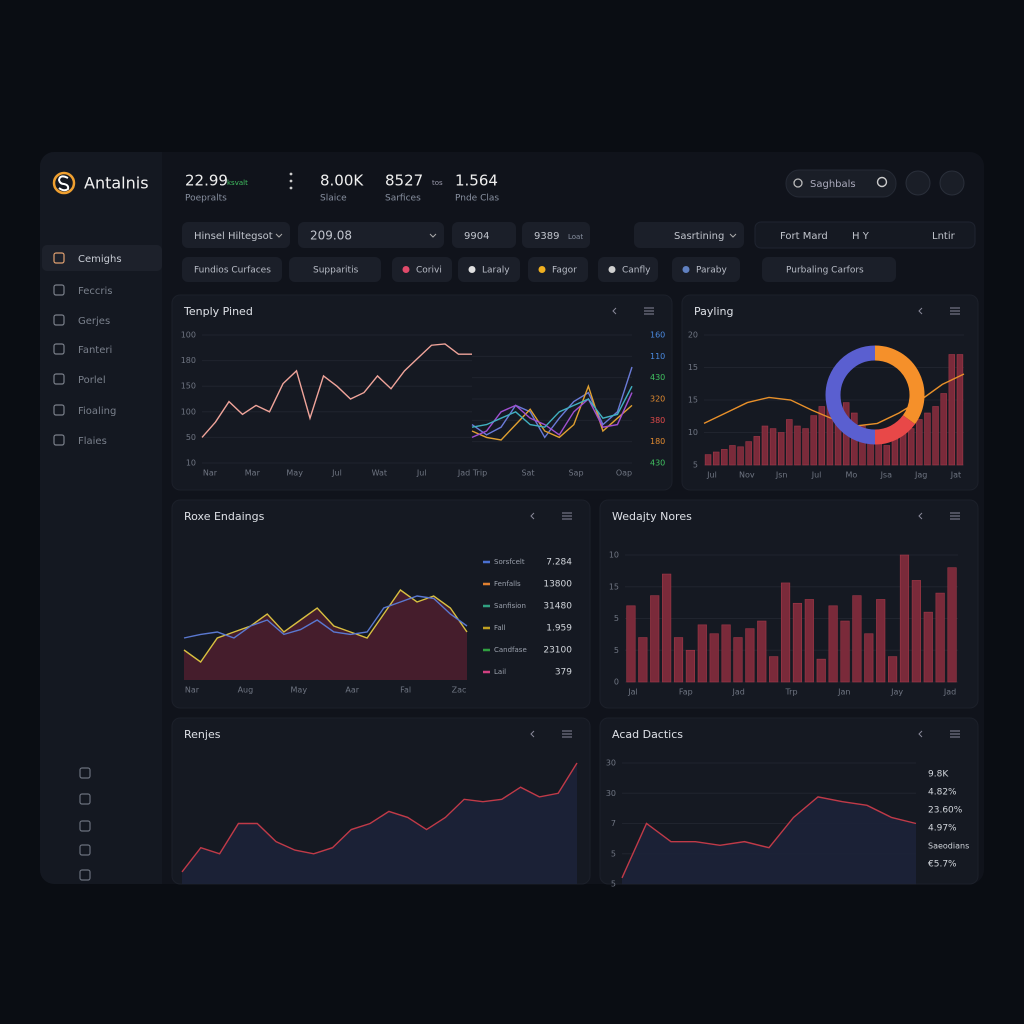  I want to click on search-text: Saghbals, so click(833, 184).